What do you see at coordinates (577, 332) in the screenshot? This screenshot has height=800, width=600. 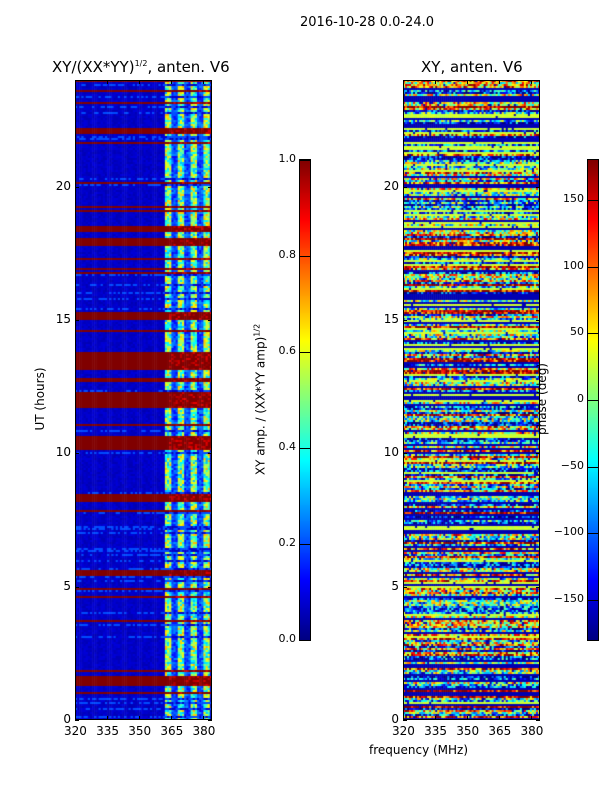 I see `phase-cbar-tick-label: 50` at bounding box center [577, 332].